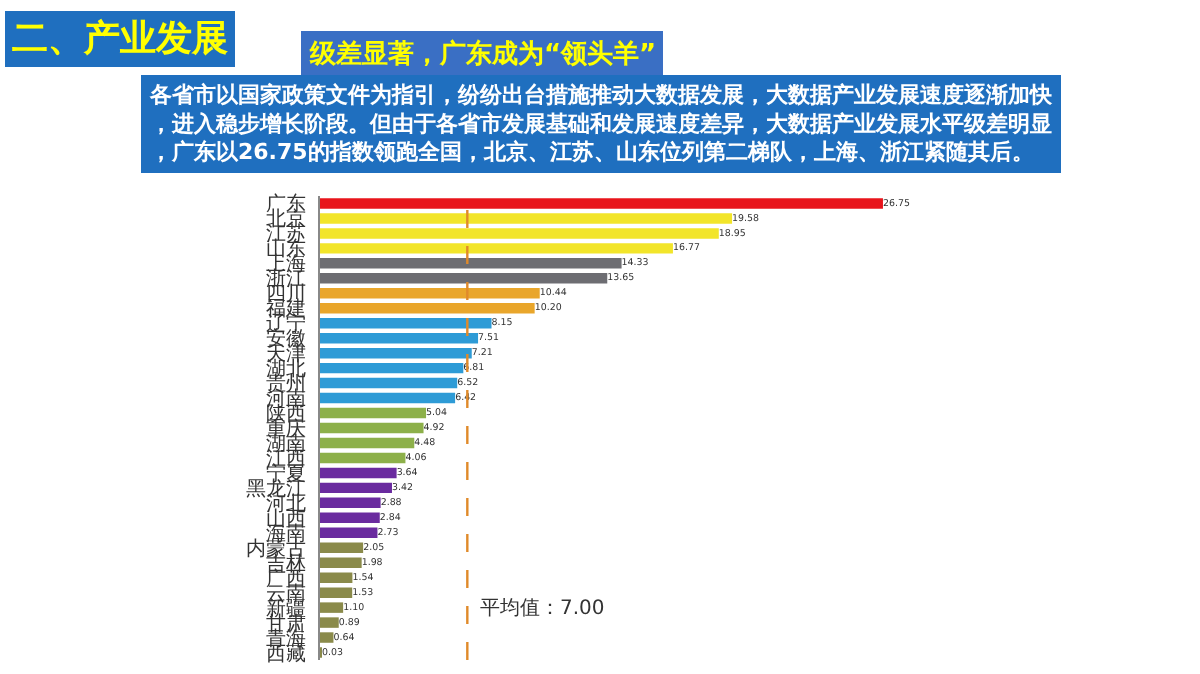 Image resolution: width=1200 pixels, height=674 pixels. What do you see at coordinates (601, 124) in the screenshot?
I see `text: 各省市以国家政策文件为指引，纷纷出台措施推动大数据发展，大数据产业发展速度逐渐加快，进入稳步增长阶段。但由于各省市发展基础和发展速度差异，大数据产业发展水平级差明显，广东以26.75的指数领跑全国，北京、江苏、山东位列第二梯队，上海、浙江紧随其后。` at bounding box center [601, 124].